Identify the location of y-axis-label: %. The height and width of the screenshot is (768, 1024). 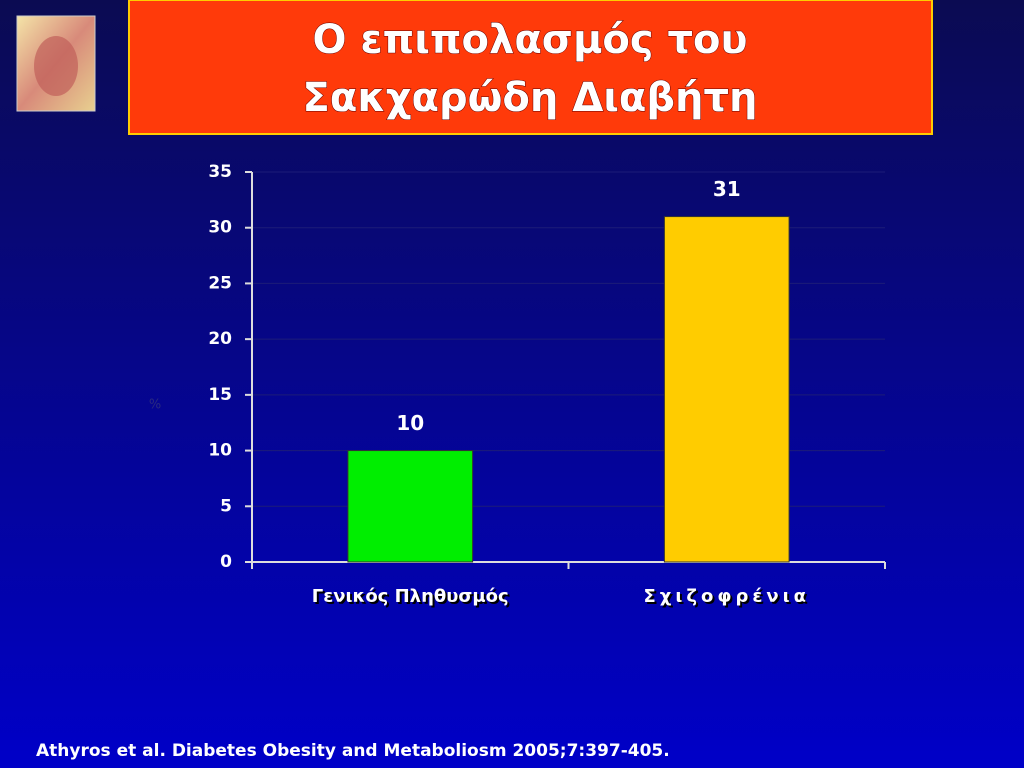
(155, 405).